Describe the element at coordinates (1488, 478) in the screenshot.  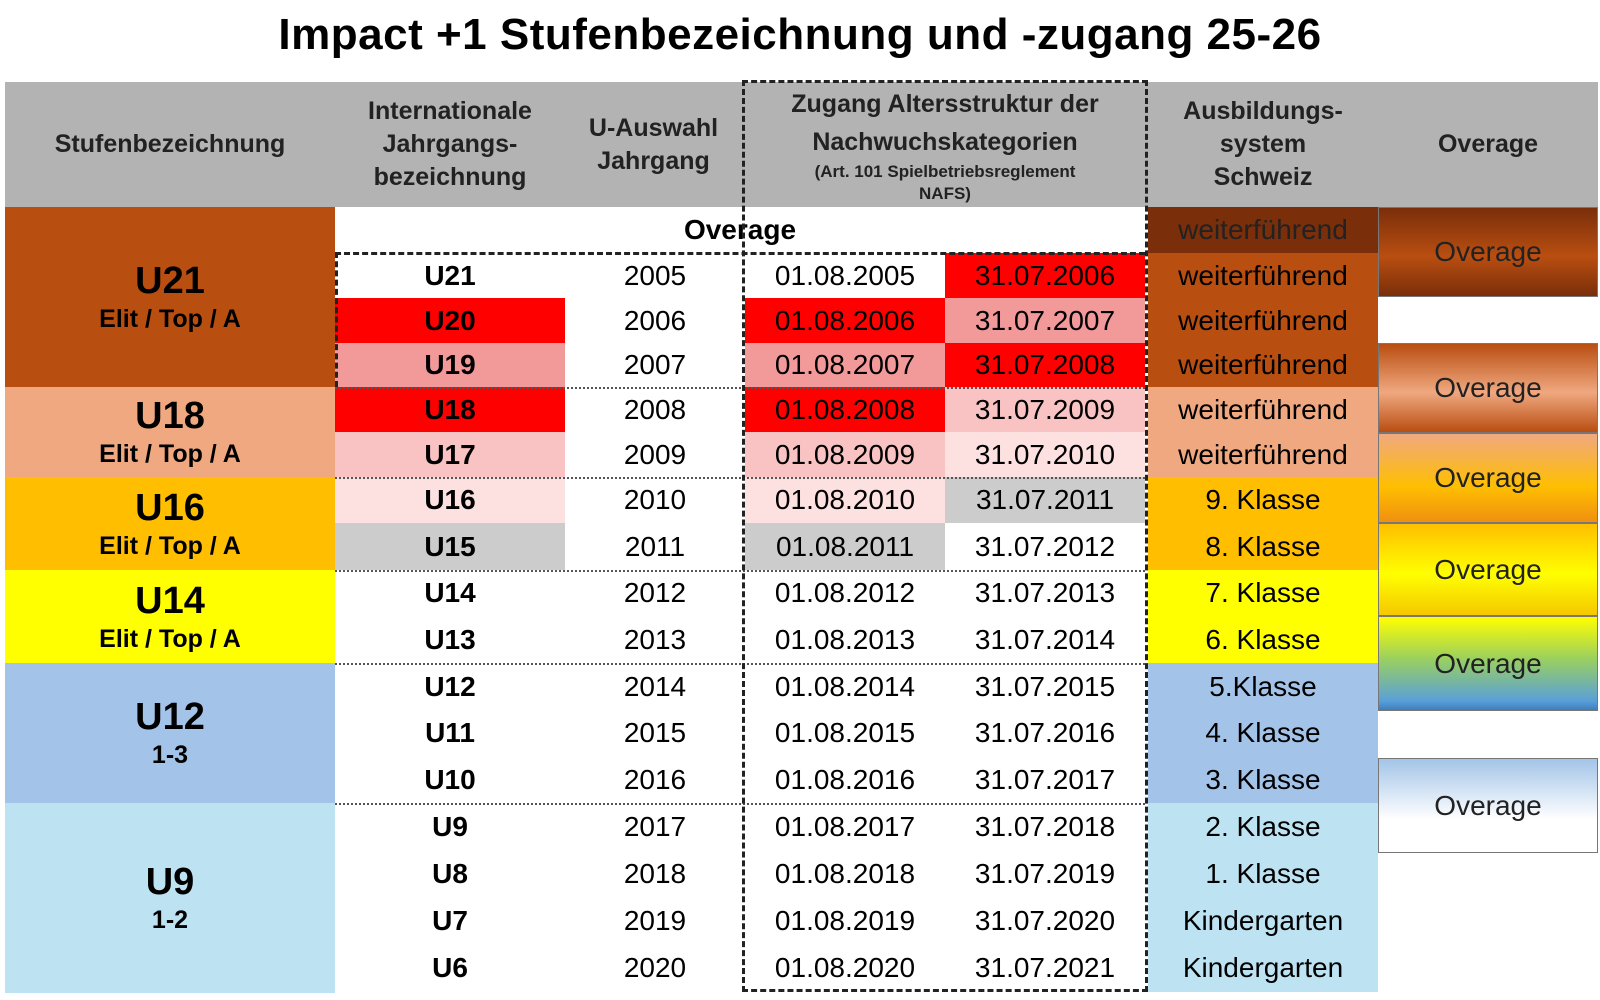
I see `overage-cell-u16: Overage` at that location.